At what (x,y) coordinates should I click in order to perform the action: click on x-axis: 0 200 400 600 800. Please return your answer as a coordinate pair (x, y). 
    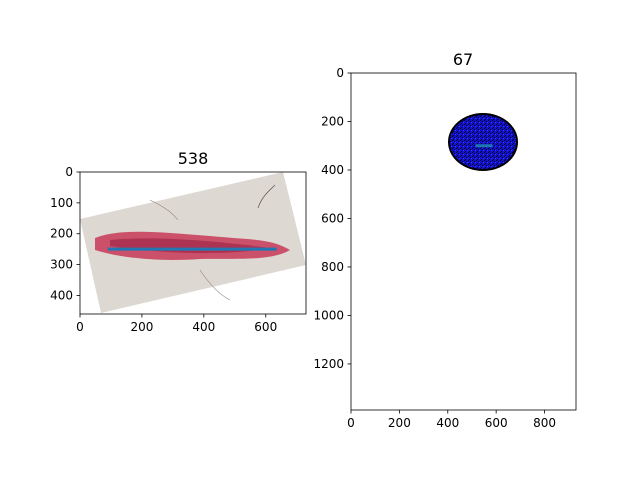
    Looking at the image, I should click on (451, 420).